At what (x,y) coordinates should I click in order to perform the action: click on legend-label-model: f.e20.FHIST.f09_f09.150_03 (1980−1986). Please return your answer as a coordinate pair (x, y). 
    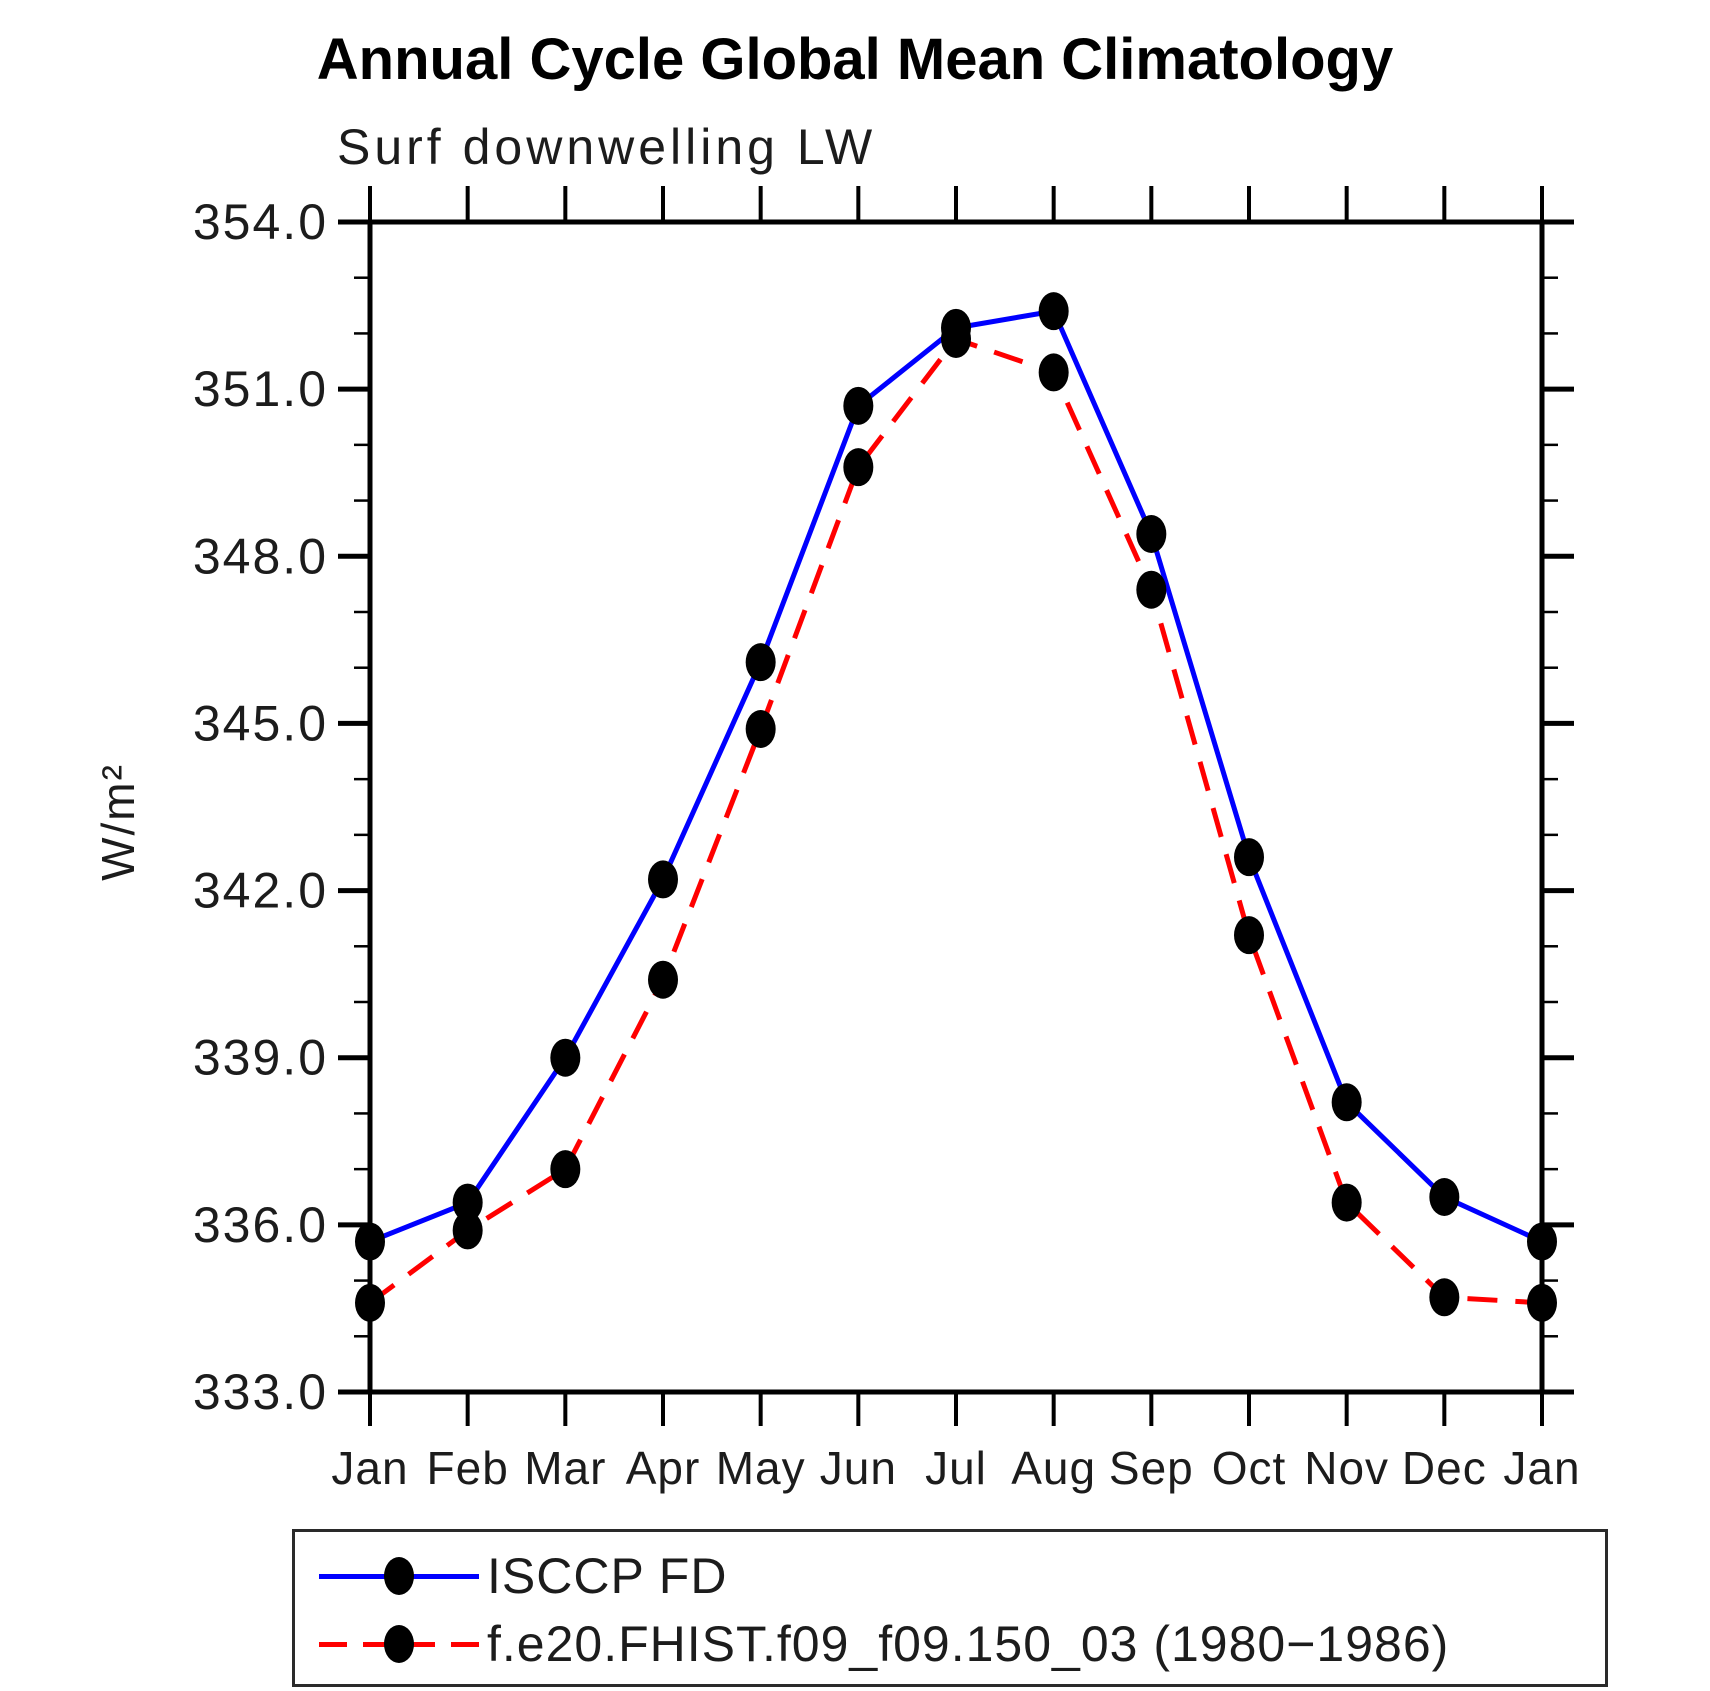
    Looking at the image, I should click on (968, 1644).